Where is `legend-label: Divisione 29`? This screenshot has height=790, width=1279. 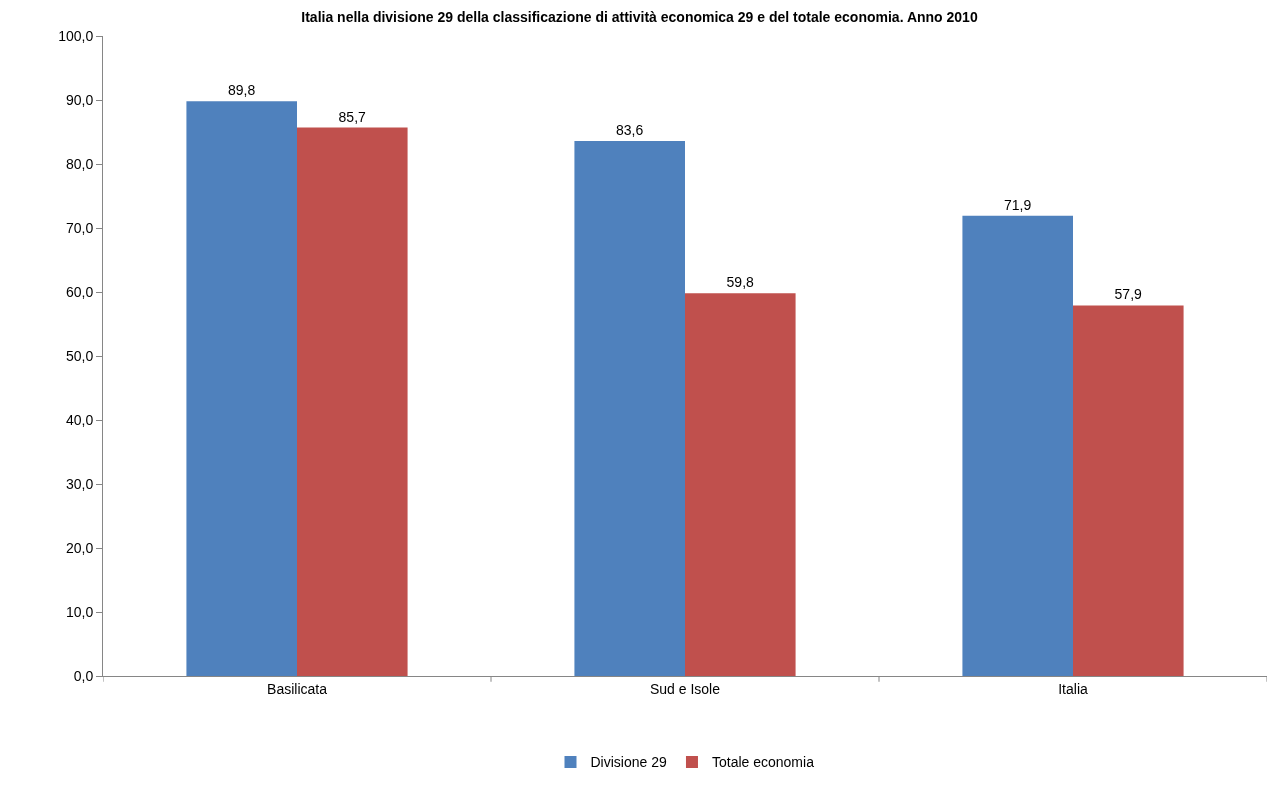 legend-label: Divisione 29 is located at coordinates (628, 762).